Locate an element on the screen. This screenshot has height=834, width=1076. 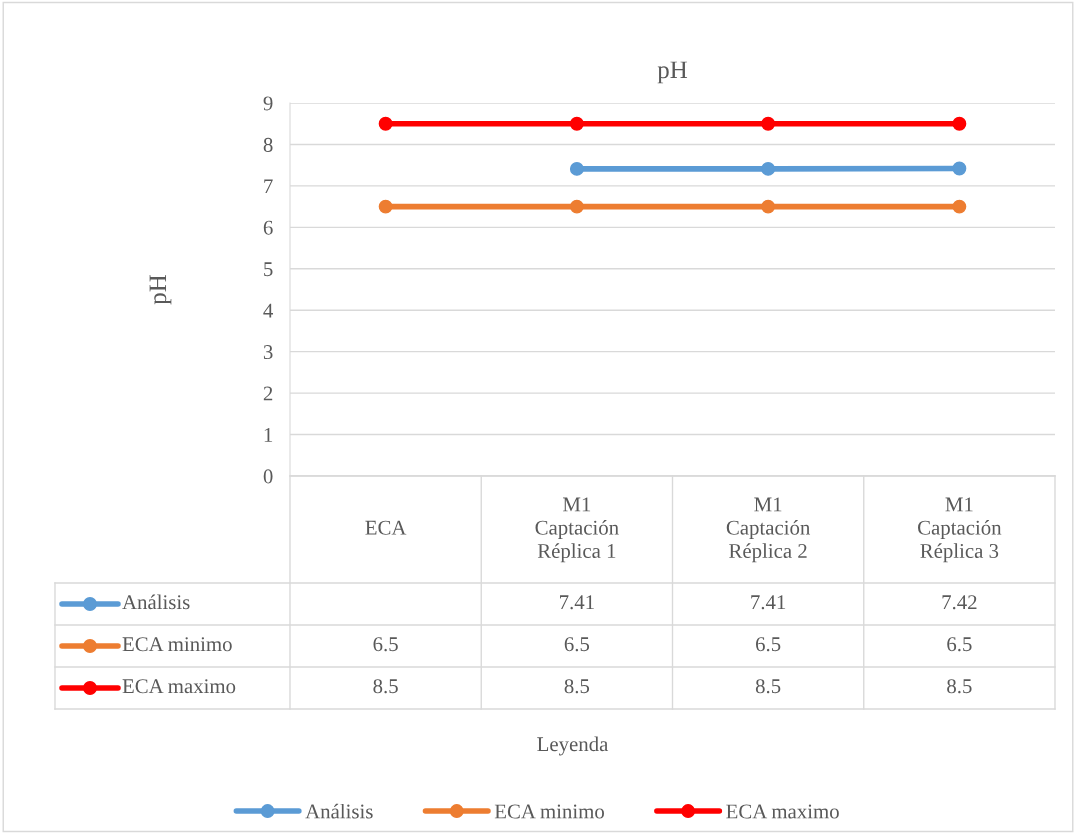
y-axis-title: pH is located at coordinates (160, 289).